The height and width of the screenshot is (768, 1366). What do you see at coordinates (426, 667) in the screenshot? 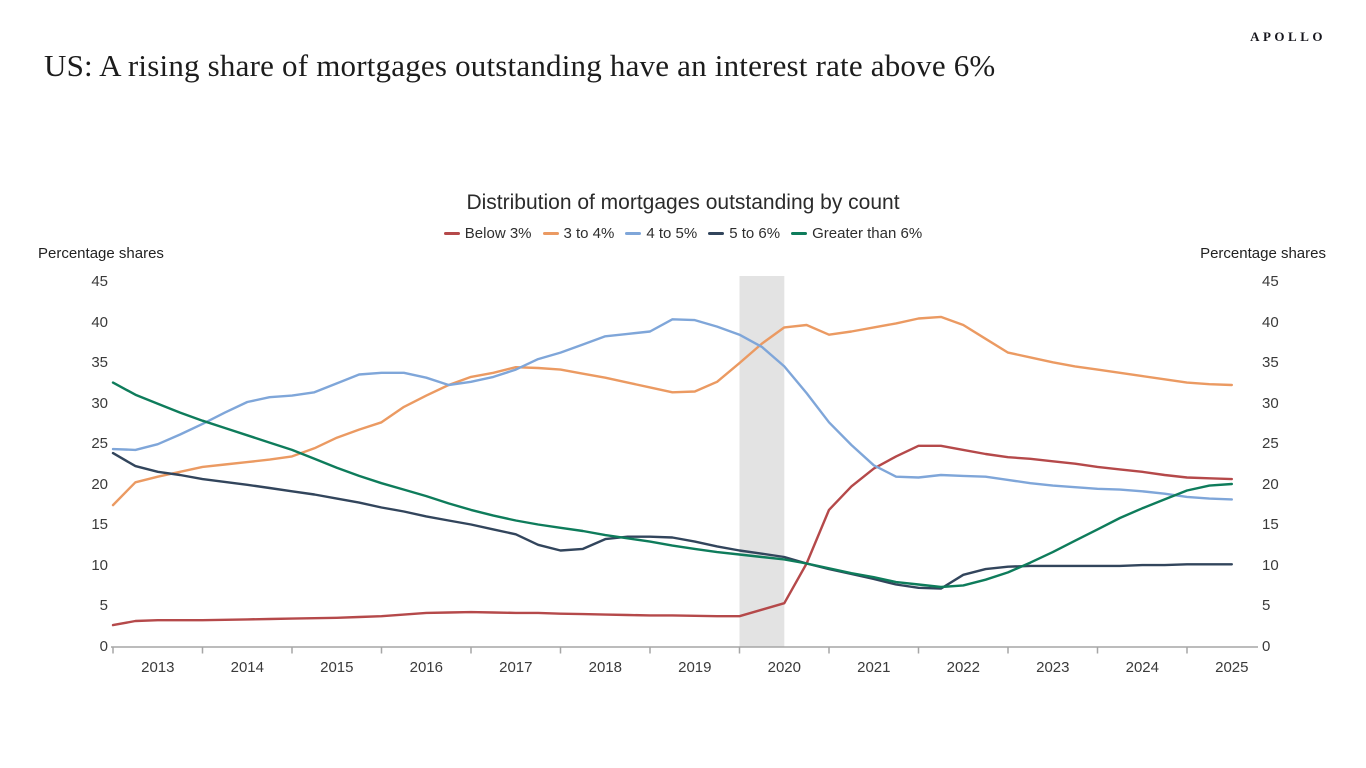
I see `x-tick-label: 2016` at bounding box center [426, 667].